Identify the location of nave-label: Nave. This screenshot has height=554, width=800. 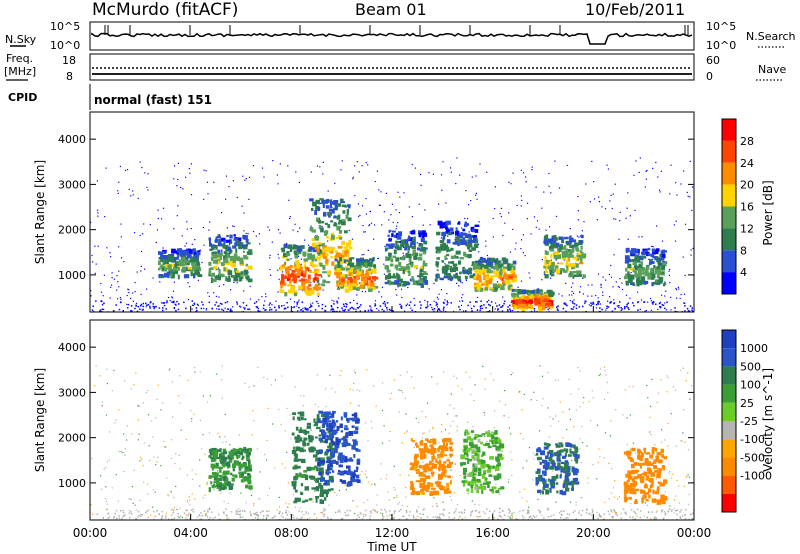
(772, 69).